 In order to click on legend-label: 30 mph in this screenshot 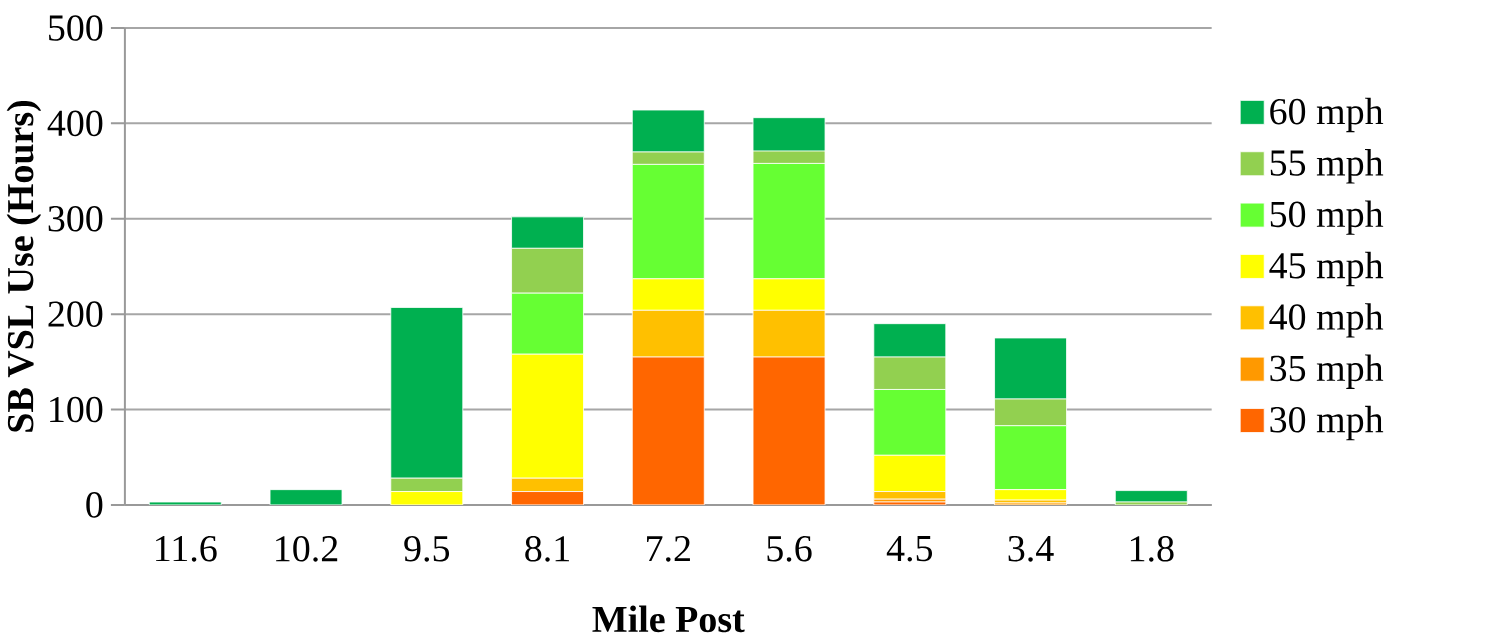, I will do `click(1327, 423)`.